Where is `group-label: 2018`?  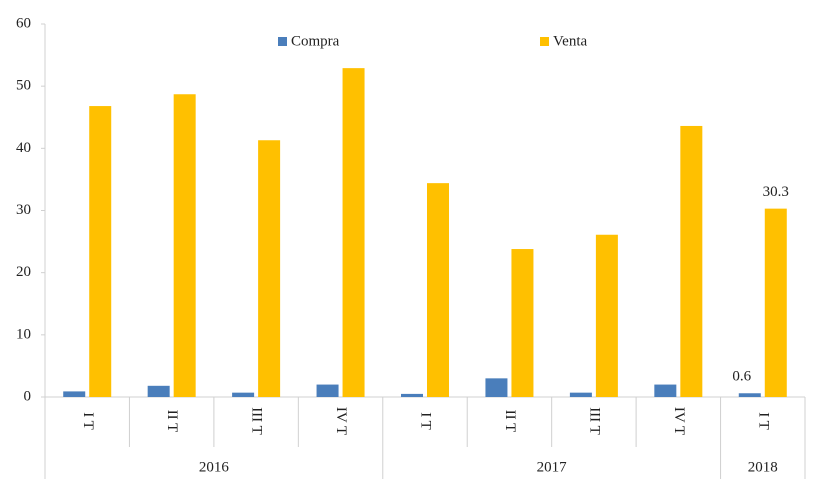
group-label: 2018 is located at coordinates (763, 467).